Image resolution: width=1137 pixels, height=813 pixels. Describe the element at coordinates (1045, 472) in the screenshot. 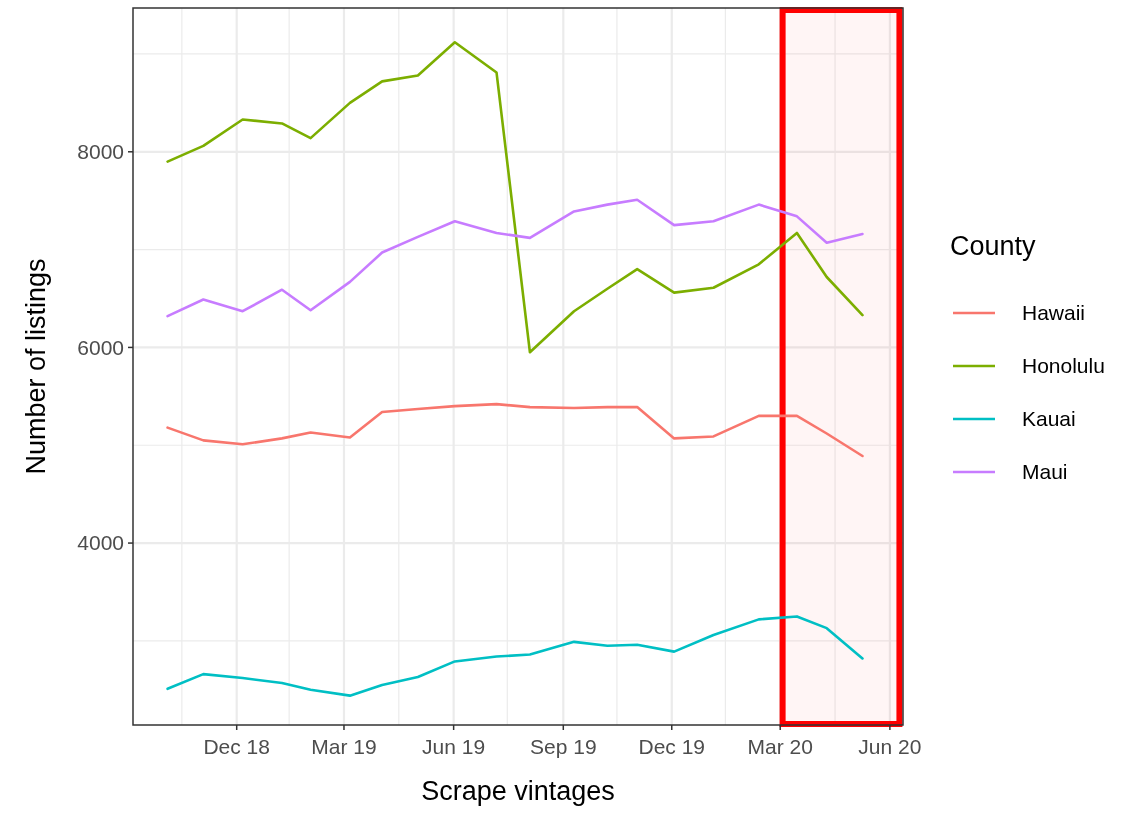

I see `legend-label: Maui` at that location.